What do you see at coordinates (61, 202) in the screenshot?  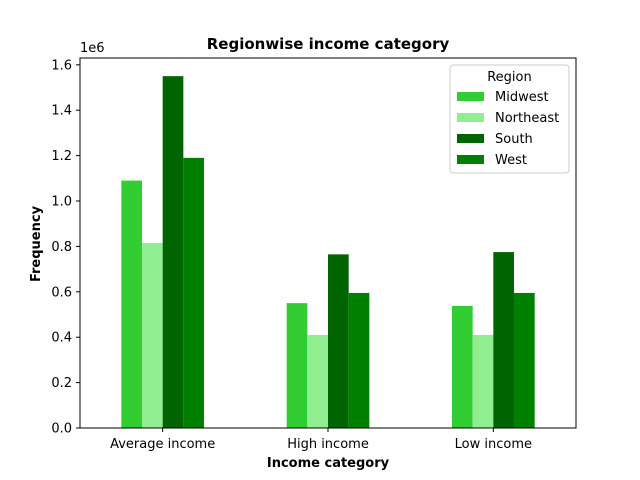 I see `y-tick-label: 1.0` at bounding box center [61, 202].